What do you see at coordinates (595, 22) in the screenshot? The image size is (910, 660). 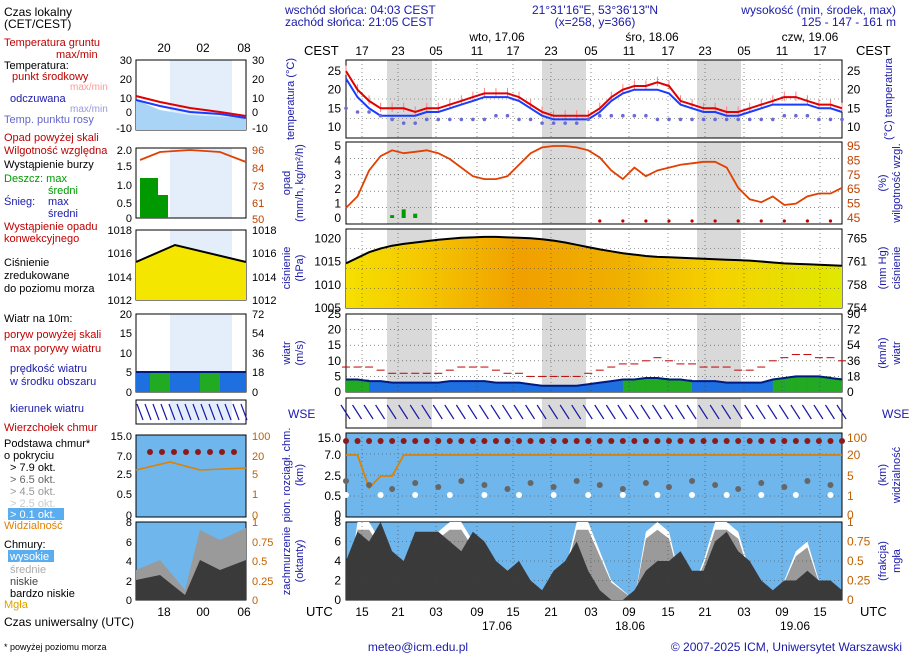 I see `grid-text: (x=258, y=366)` at bounding box center [595, 22].